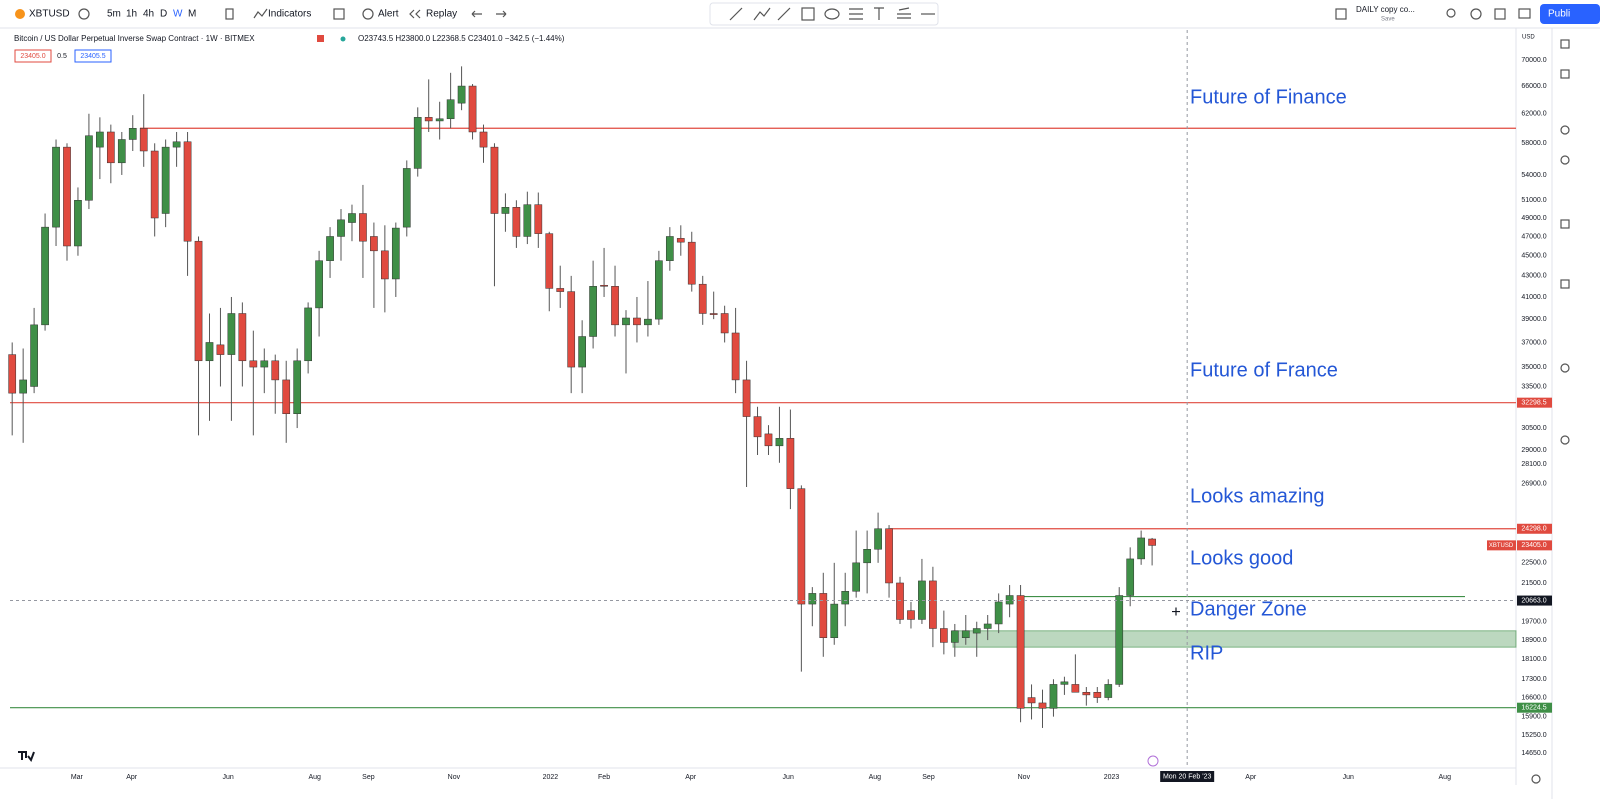 The image size is (1600, 799). Describe the element at coordinates (1533, 563) in the screenshot. I see `y-tick-label: 22500.0` at that location.